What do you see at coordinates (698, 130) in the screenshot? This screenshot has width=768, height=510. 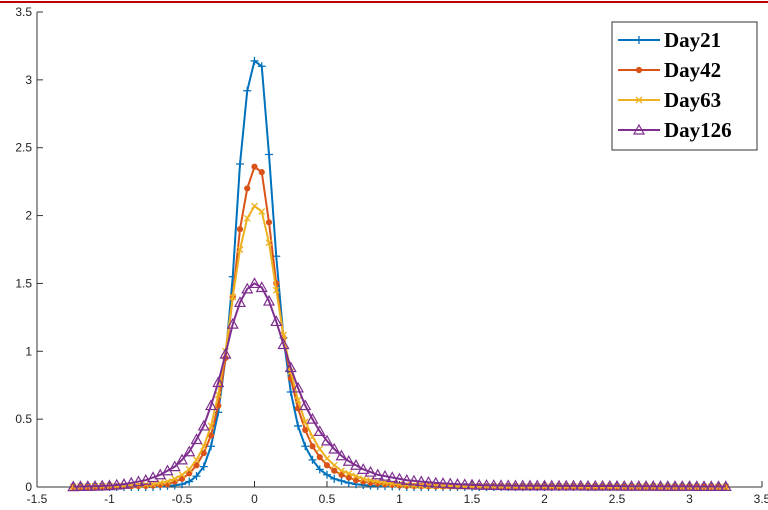 I see `legend-label: Day126` at bounding box center [698, 130].